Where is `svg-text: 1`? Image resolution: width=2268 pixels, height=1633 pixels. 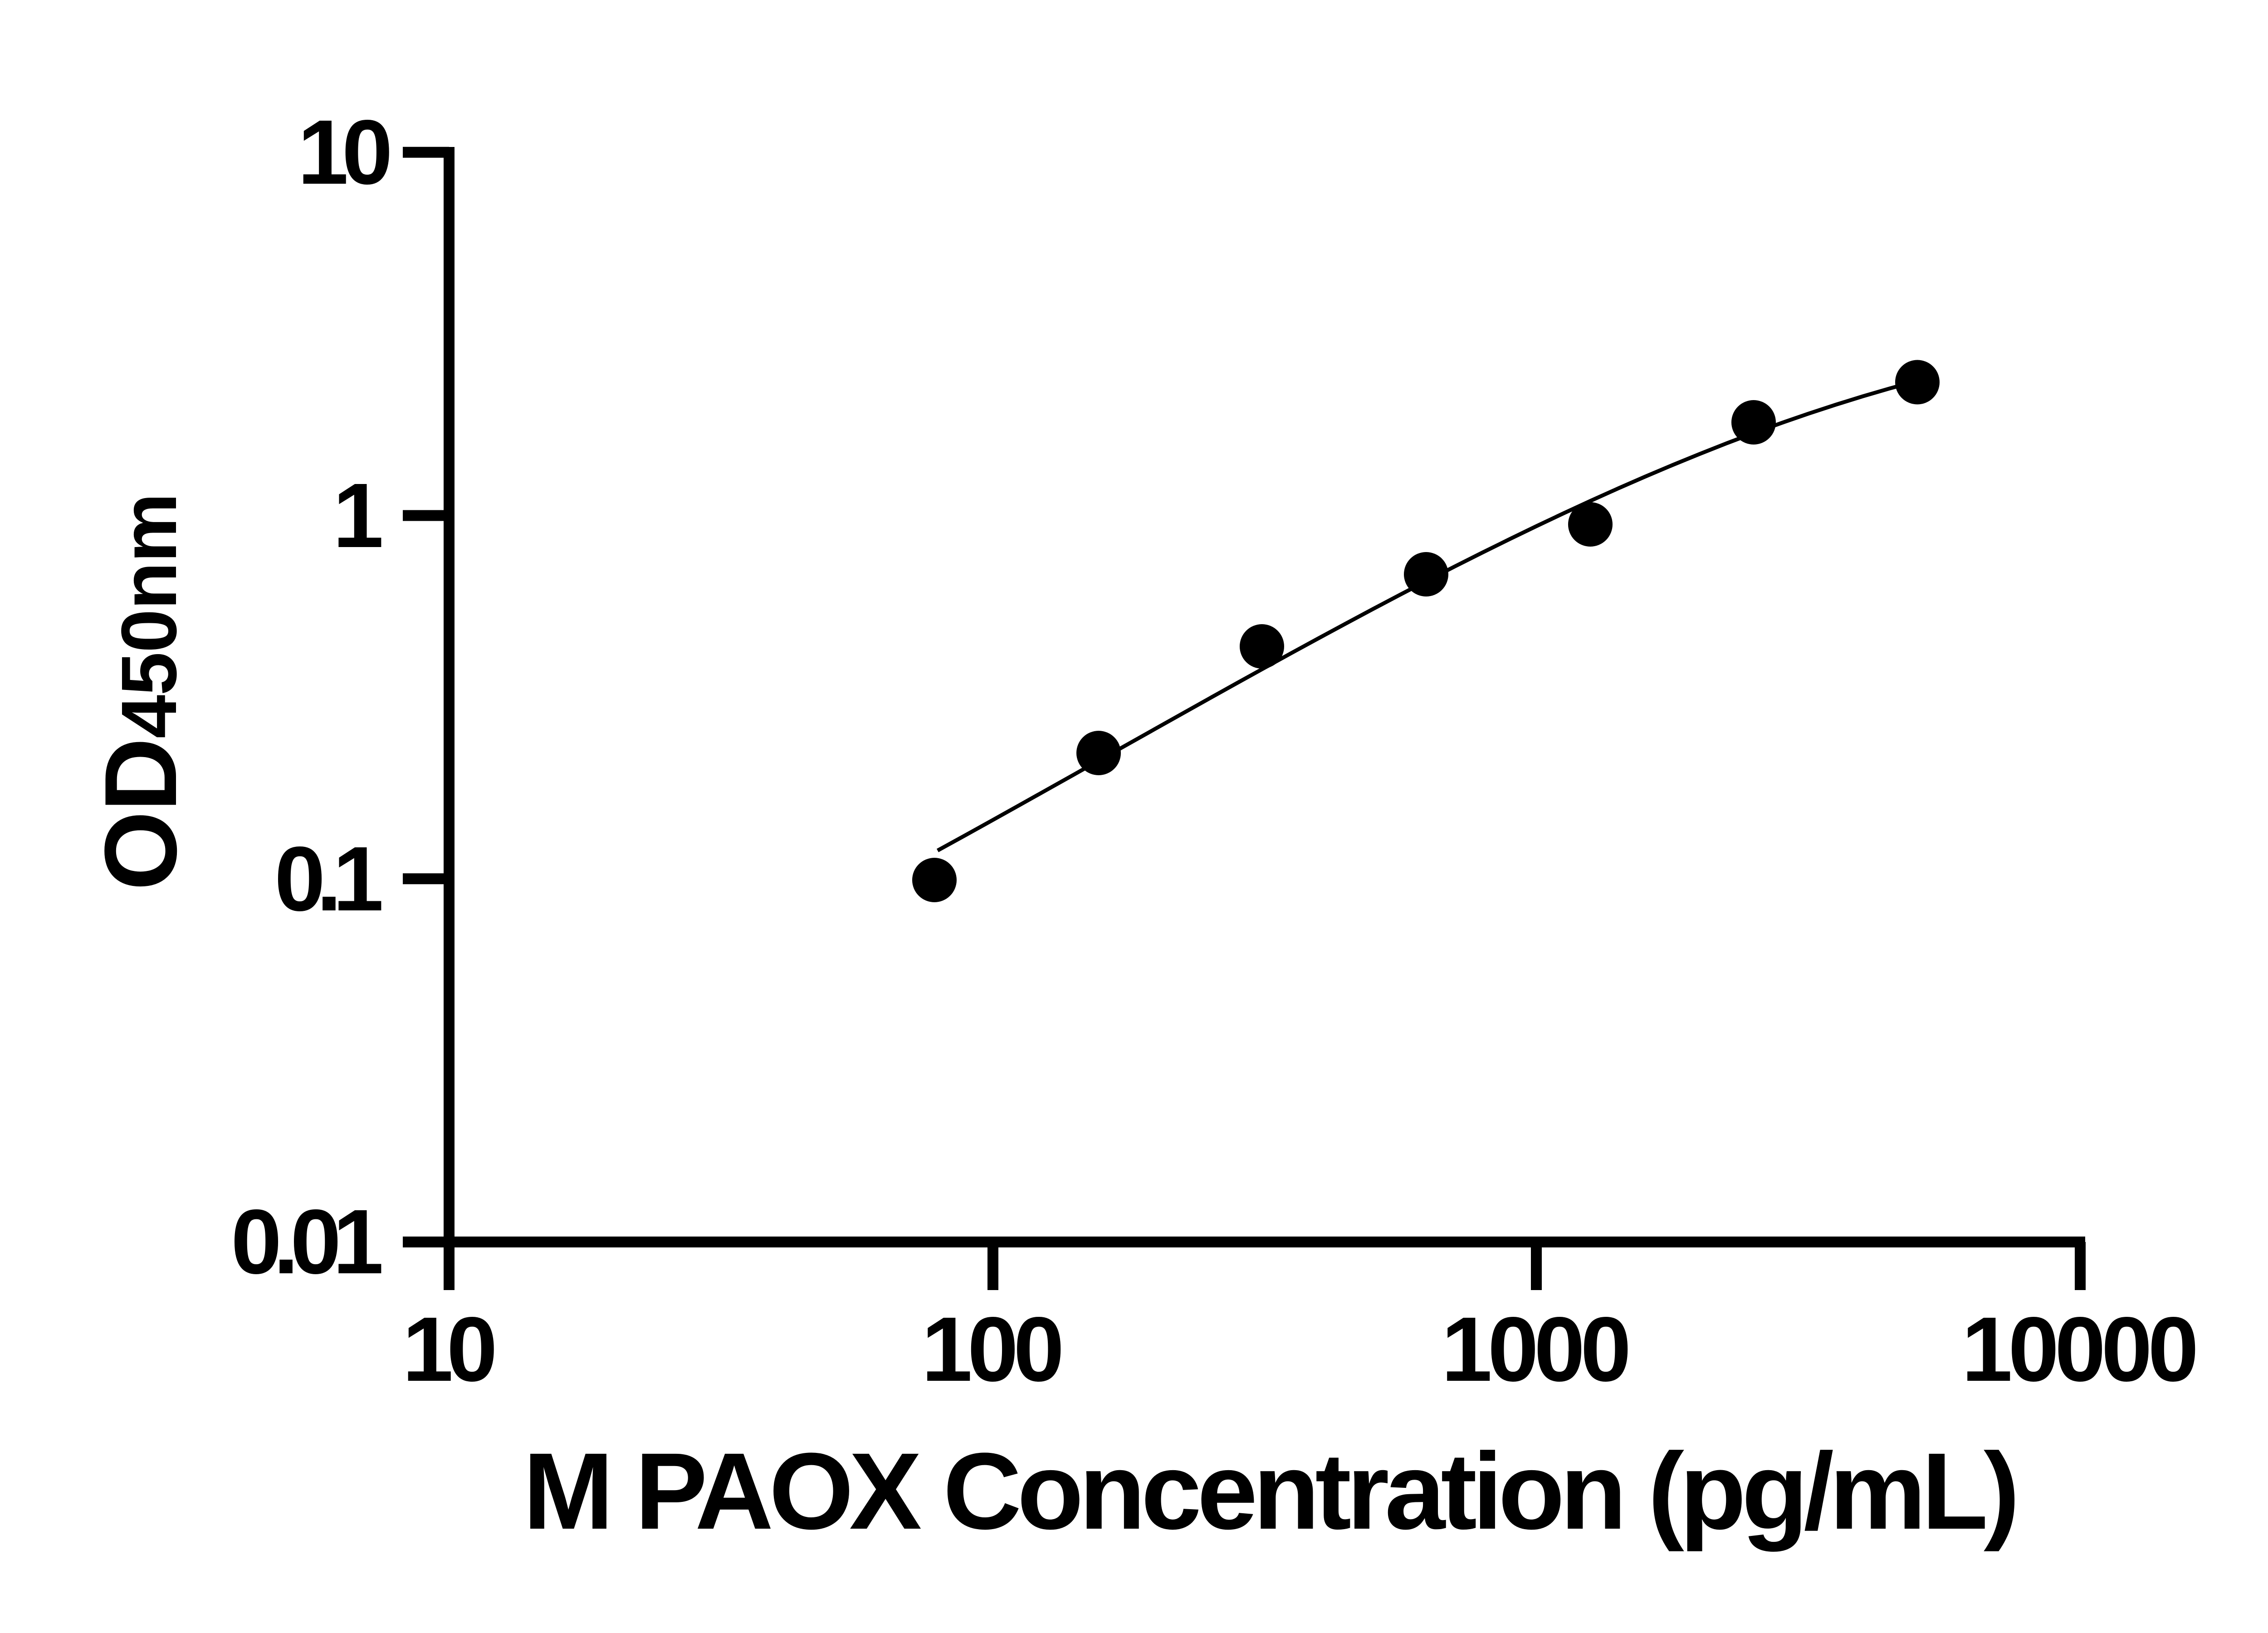
svg-text: 1 is located at coordinates (359, 515).